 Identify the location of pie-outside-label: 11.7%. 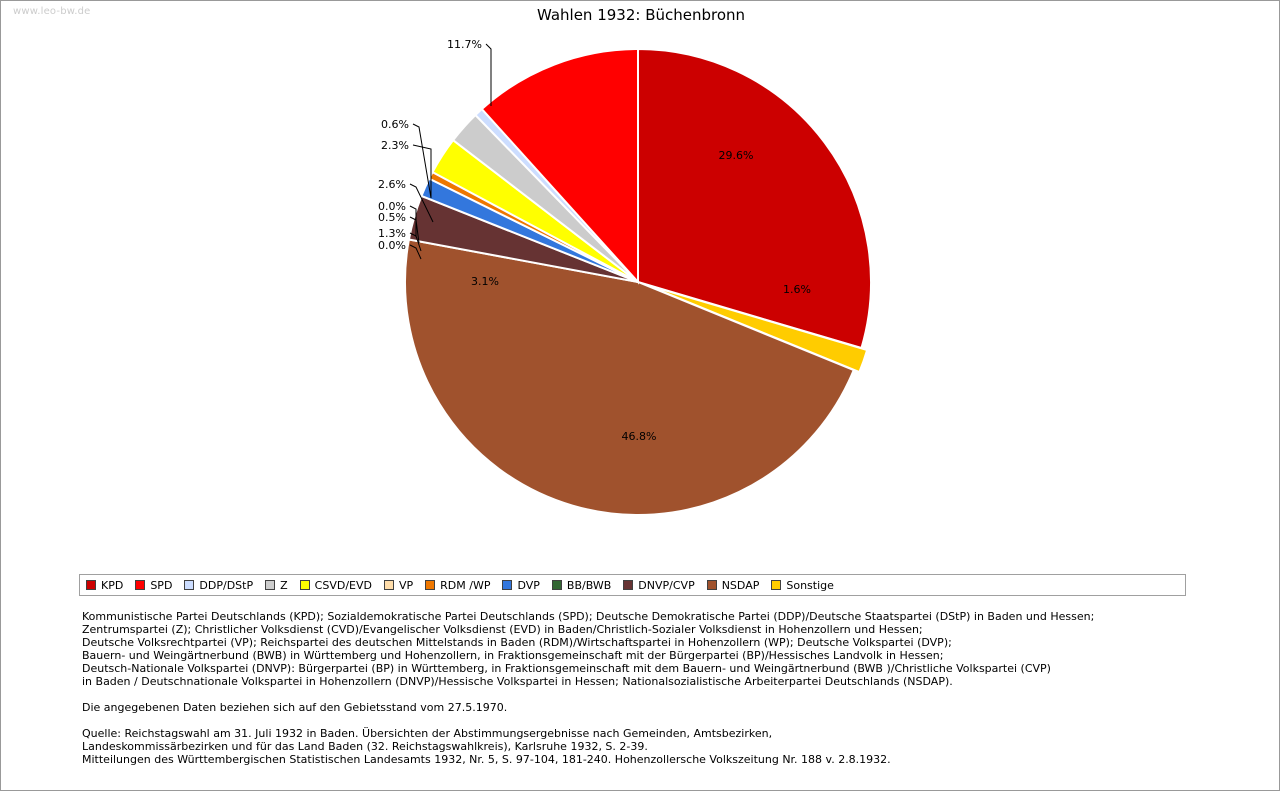
(464, 44).